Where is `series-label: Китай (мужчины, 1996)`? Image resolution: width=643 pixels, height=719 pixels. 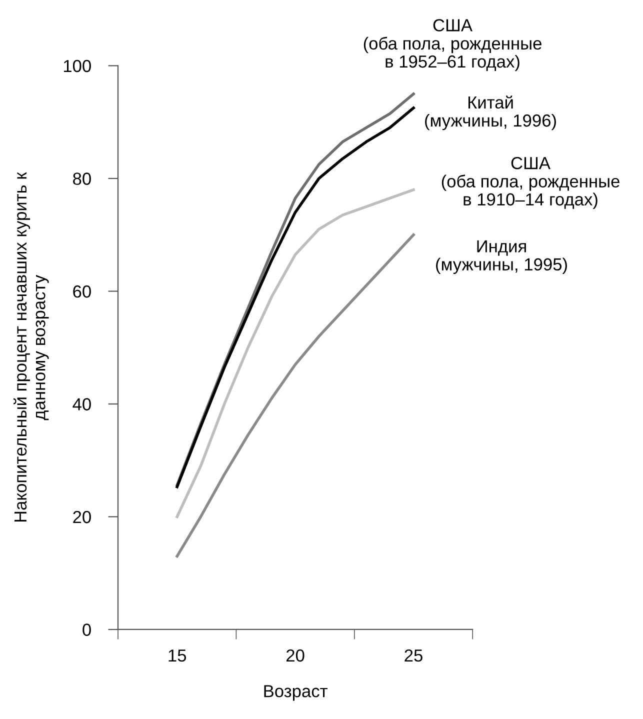 series-label: Китай (мужчины, 1996) is located at coordinates (490, 113).